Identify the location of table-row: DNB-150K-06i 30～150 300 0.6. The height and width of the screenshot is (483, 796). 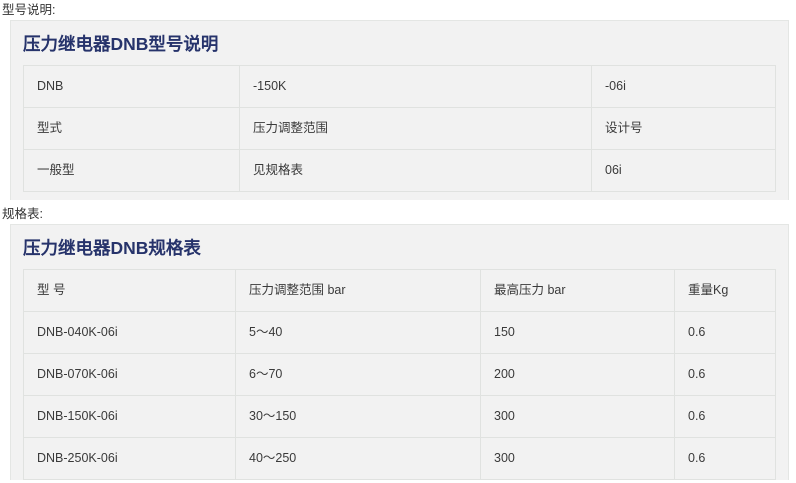
(399, 416).